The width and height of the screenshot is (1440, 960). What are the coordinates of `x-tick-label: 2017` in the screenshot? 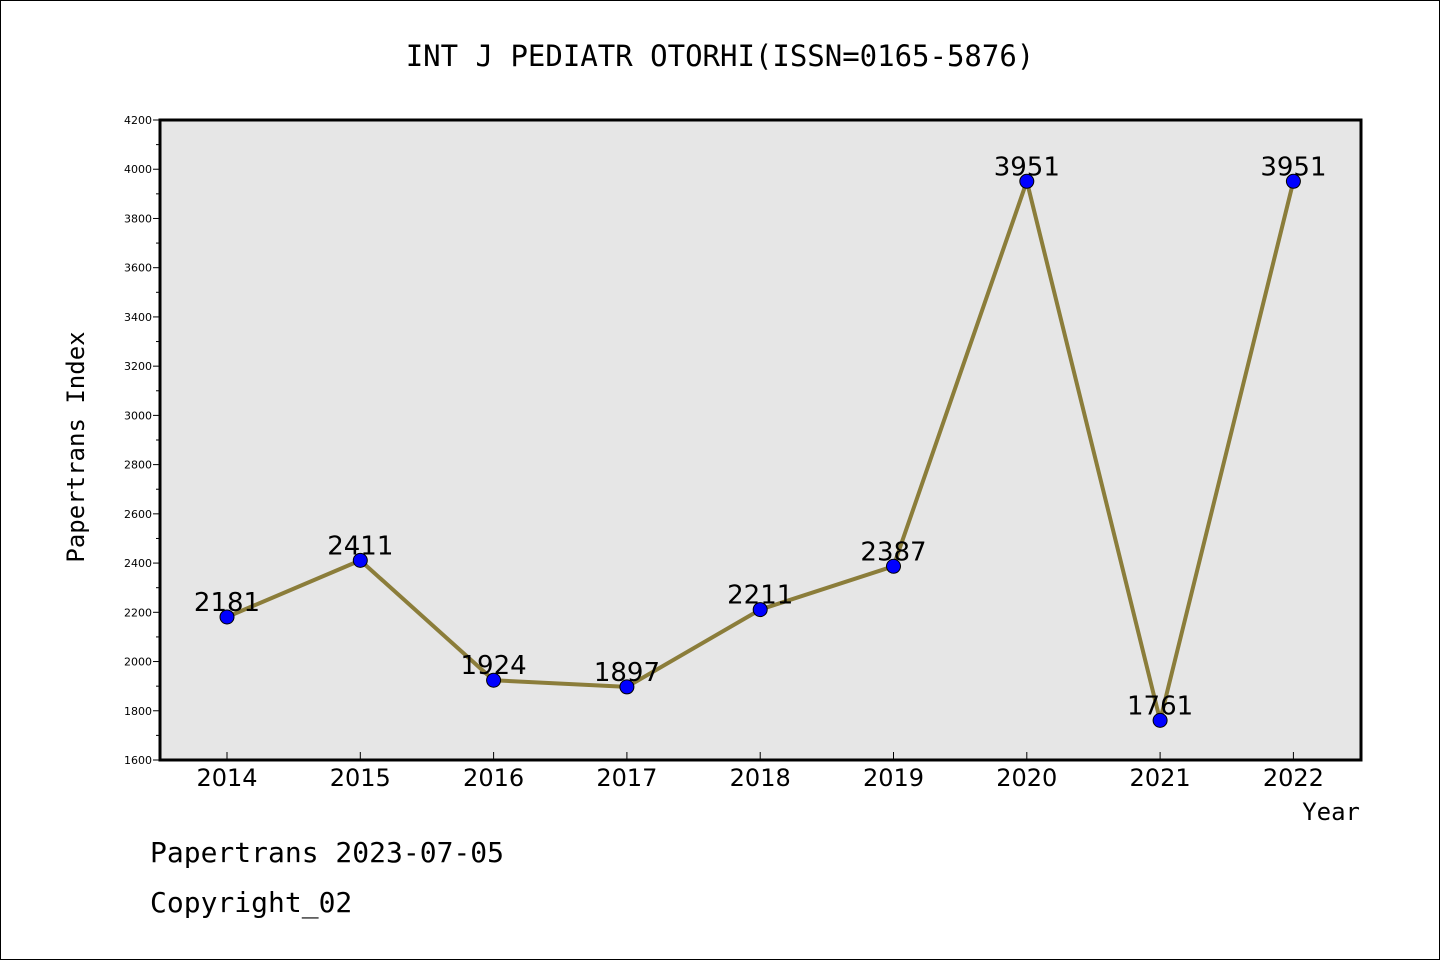 It's located at (626, 778).